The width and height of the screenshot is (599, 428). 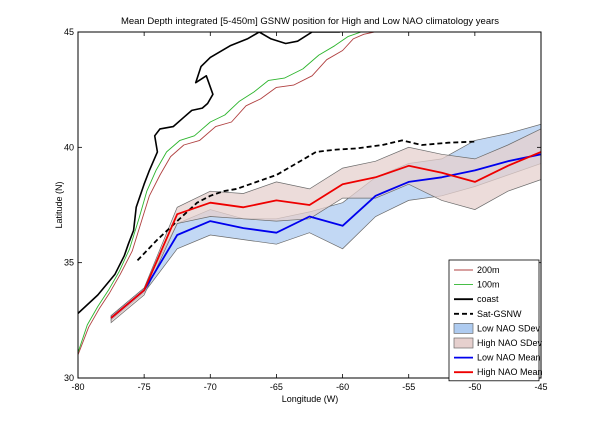 What do you see at coordinates (463, 343) in the screenshot?
I see `legend-swatch-high-nao-sdev` at bounding box center [463, 343].